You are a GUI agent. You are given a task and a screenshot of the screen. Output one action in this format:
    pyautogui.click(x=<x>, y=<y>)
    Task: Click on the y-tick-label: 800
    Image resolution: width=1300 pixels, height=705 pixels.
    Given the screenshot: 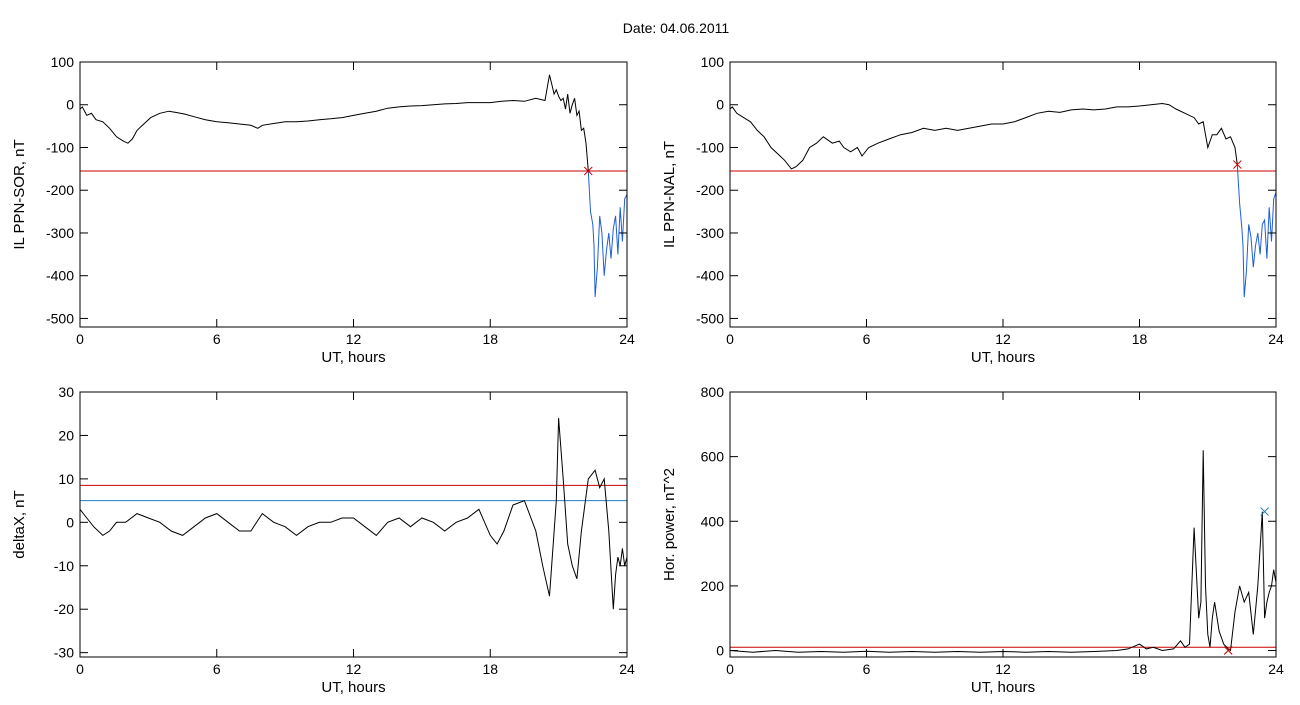 What is the action you would take?
    pyautogui.click(x=713, y=392)
    